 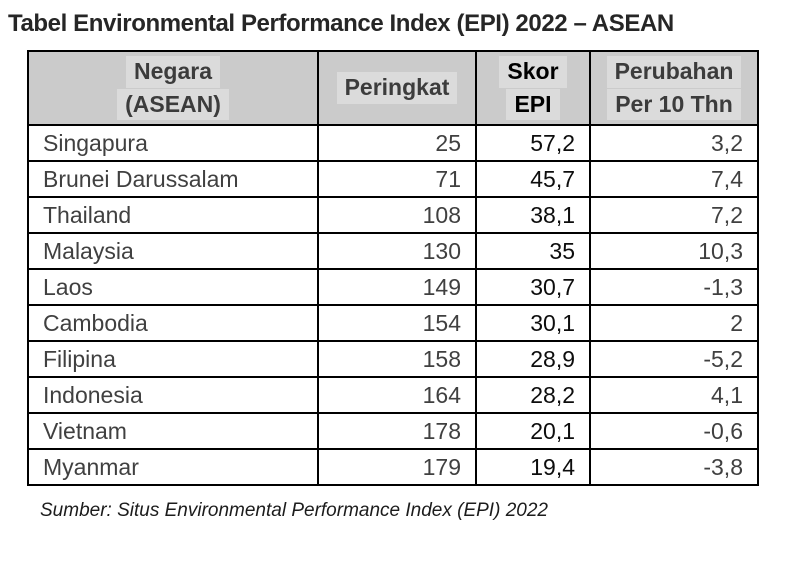 I want to click on column-header-perubahan: Perubahan Per 10 Thn, so click(x=674, y=88).